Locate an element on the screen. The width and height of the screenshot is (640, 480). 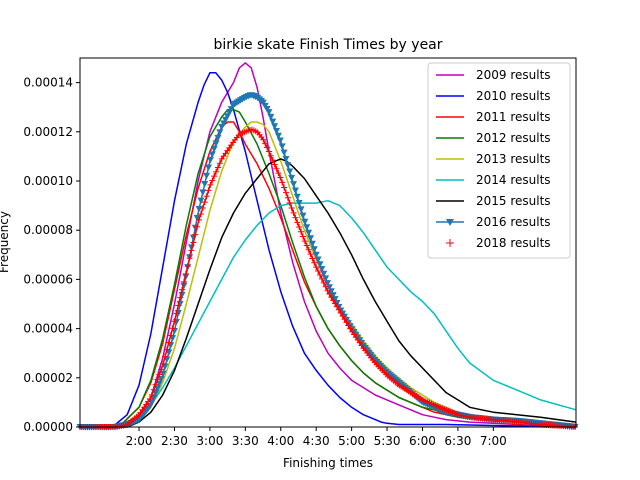
y-tick-label: 0.00006 is located at coordinates (48, 279).